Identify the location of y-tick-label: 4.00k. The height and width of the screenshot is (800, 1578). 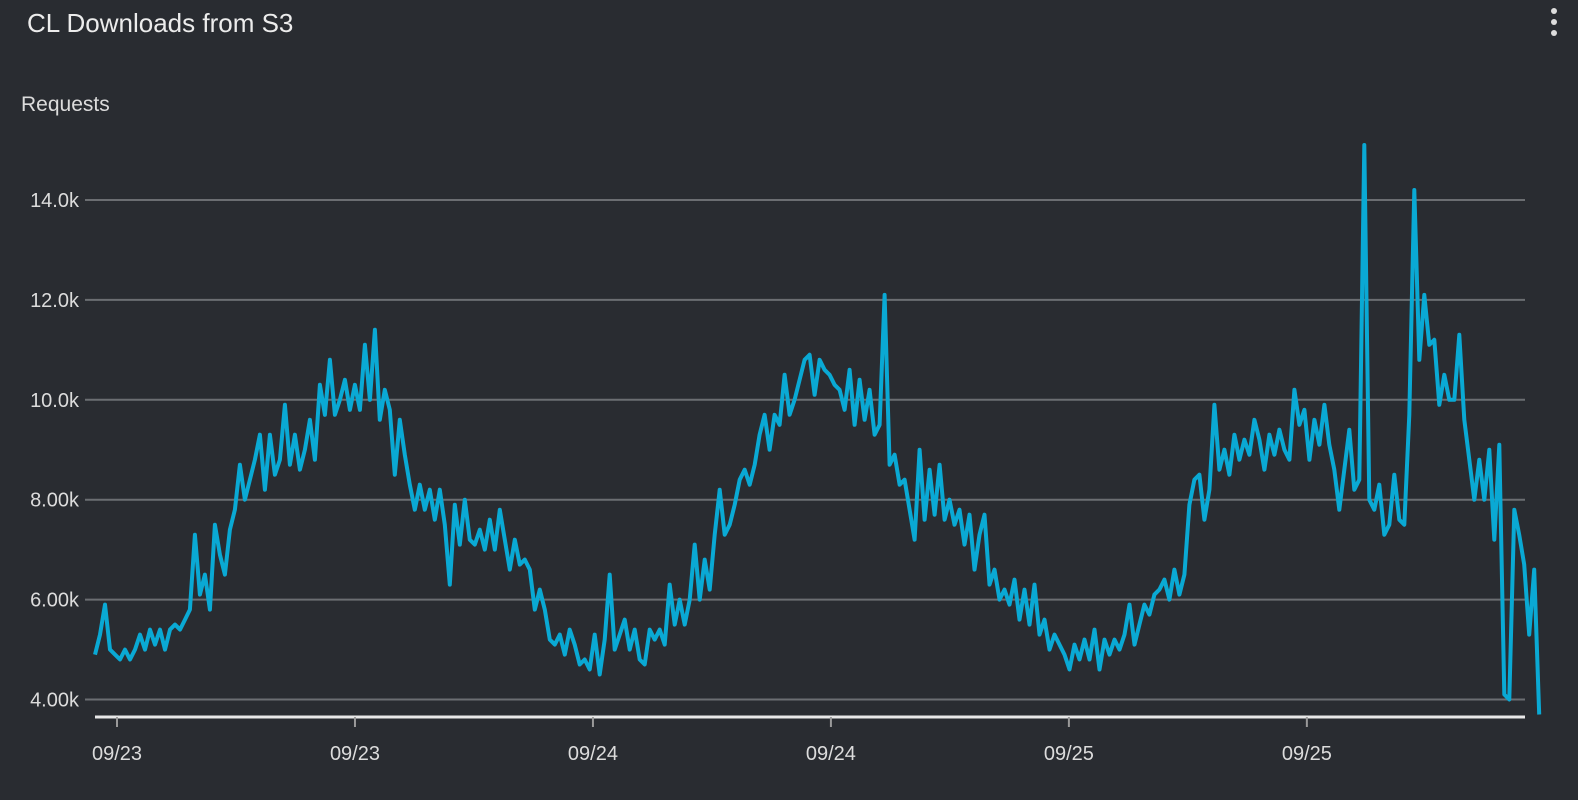
(55, 701).